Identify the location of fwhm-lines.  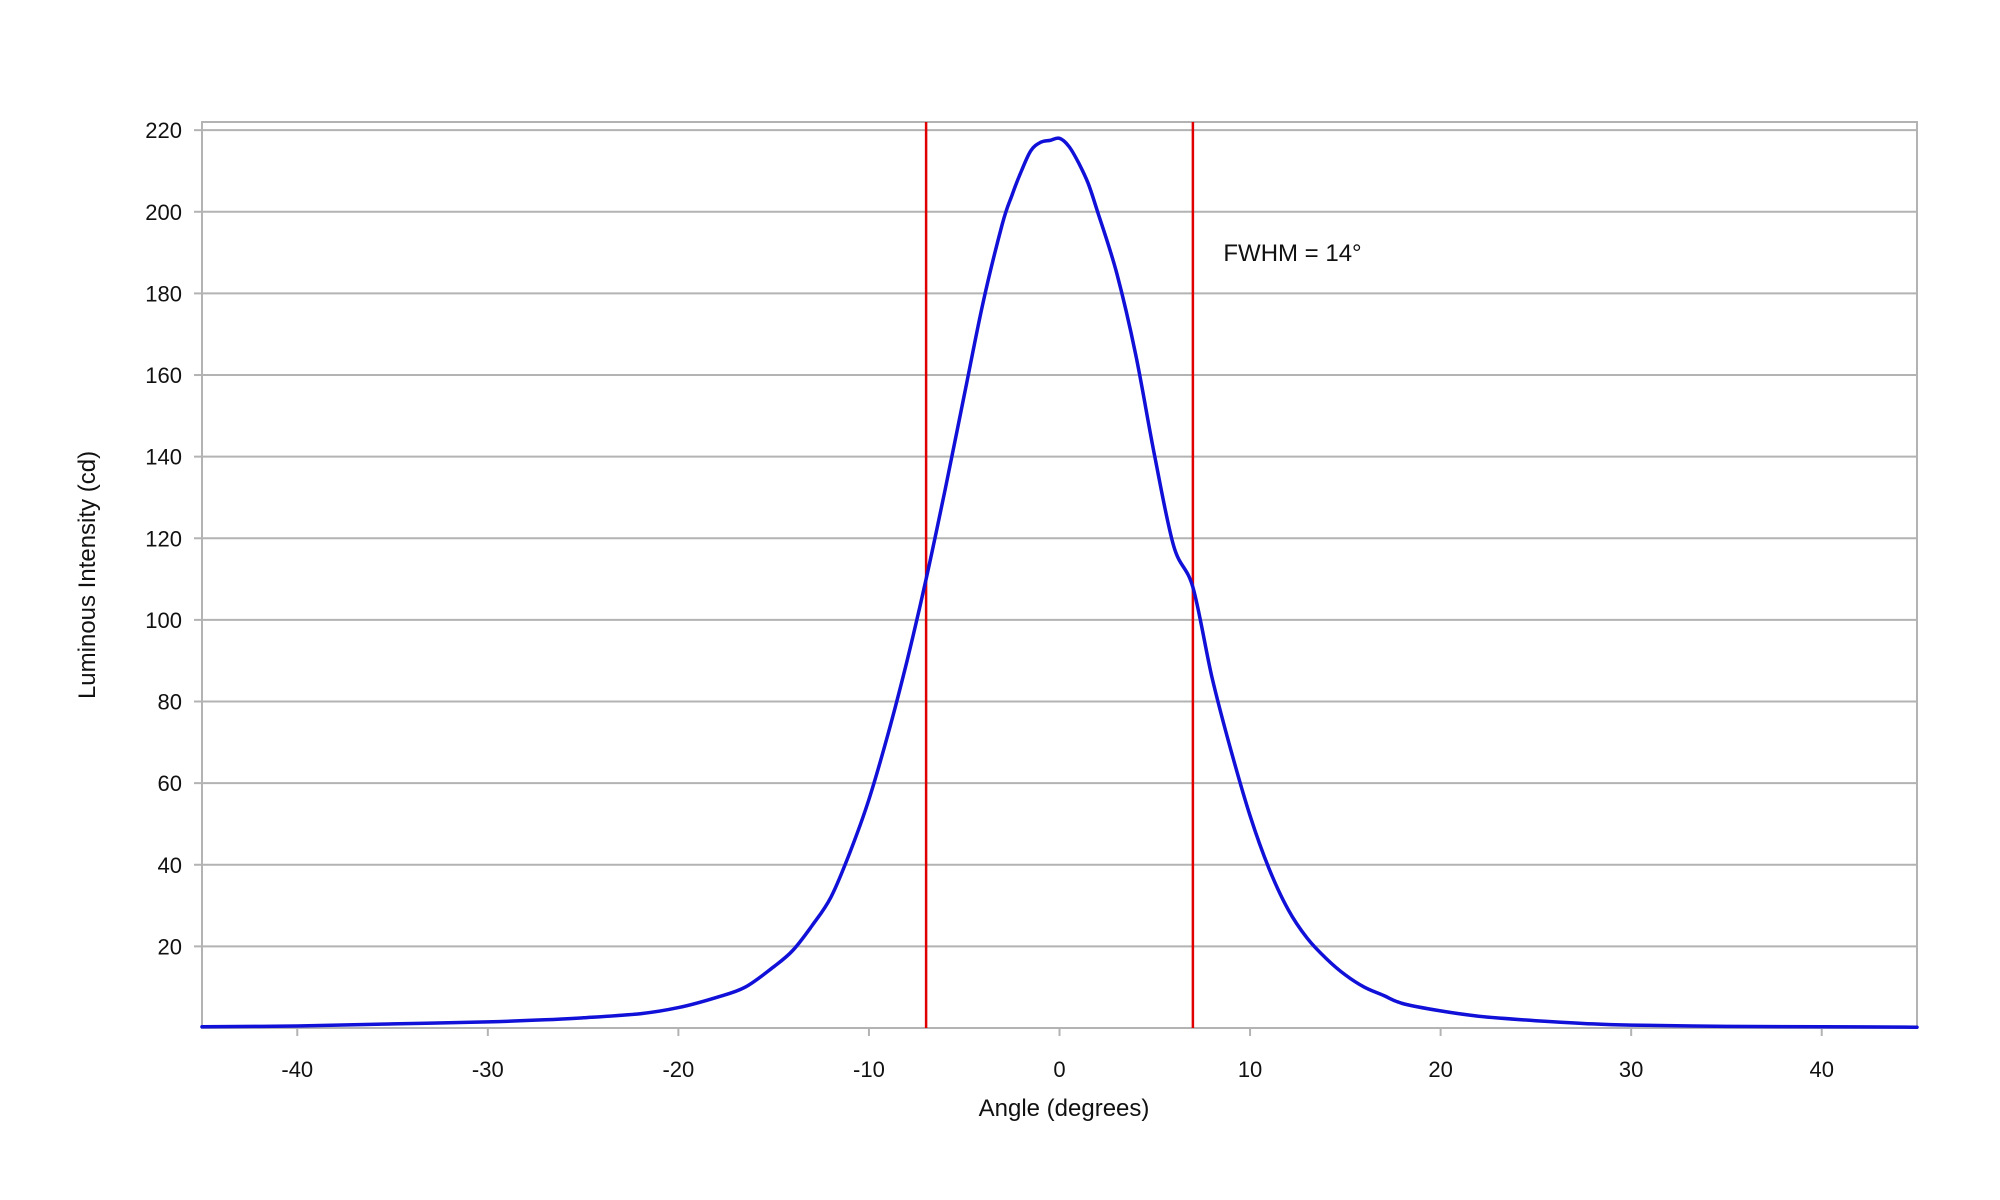
(1059, 575).